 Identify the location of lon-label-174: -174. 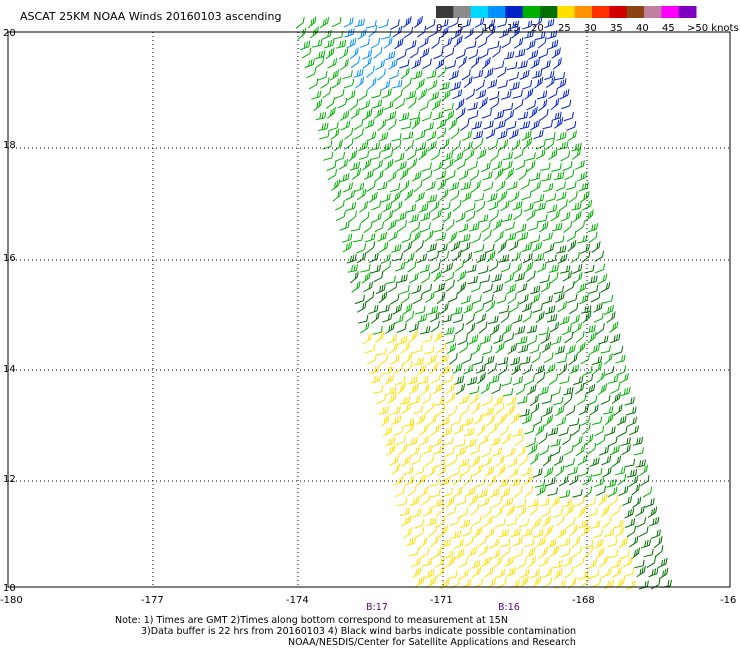
(297, 600).